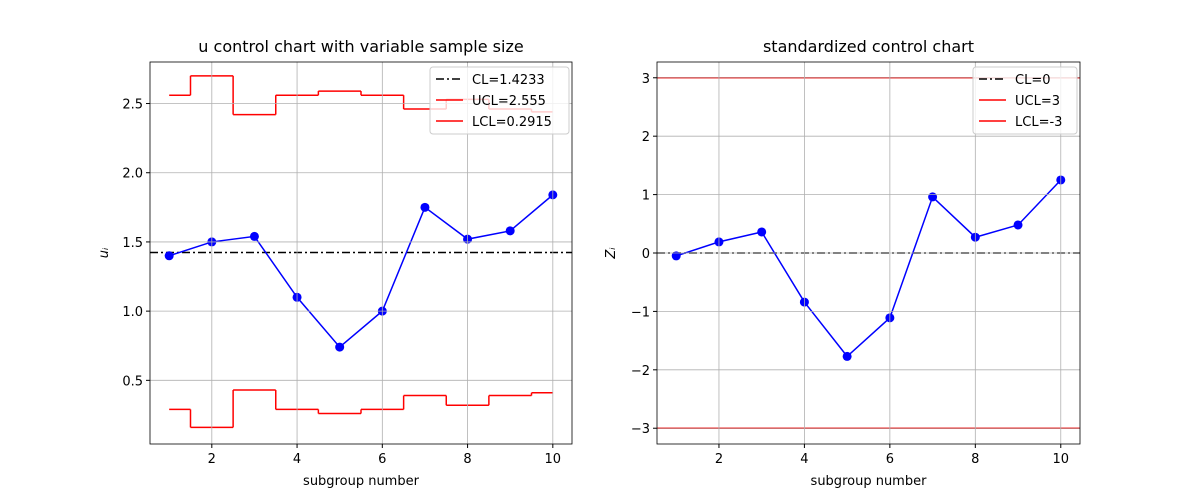 The height and width of the screenshot is (500, 1200). I want to click on legend-label: UCL=2.555, so click(509, 101).